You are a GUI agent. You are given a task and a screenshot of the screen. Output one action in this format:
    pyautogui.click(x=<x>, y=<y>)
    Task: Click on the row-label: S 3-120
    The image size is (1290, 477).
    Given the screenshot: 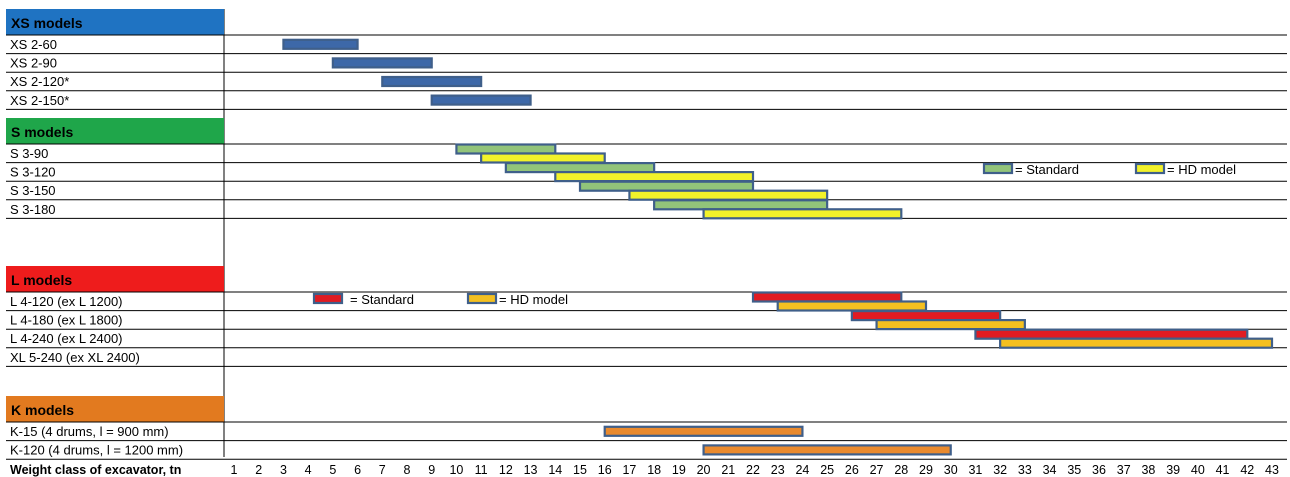 What is the action you would take?
    pyautogui.click(x=33, y=172)
    